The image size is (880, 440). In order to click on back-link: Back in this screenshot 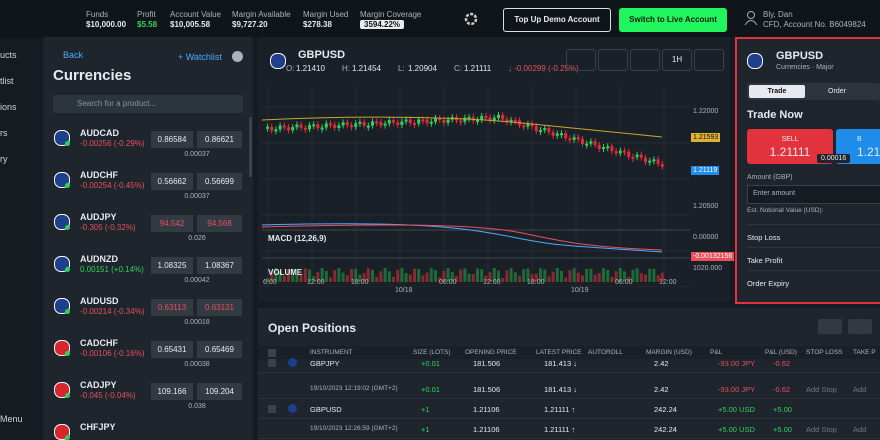, I will do `click(73, 55)`.